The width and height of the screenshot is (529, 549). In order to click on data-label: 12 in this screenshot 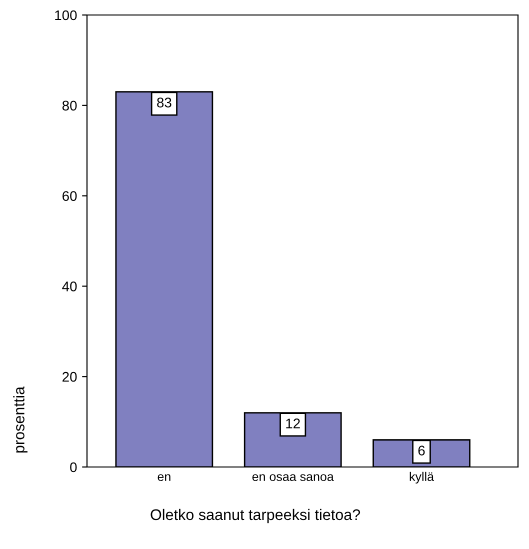, I will do `click(293, 423)`.